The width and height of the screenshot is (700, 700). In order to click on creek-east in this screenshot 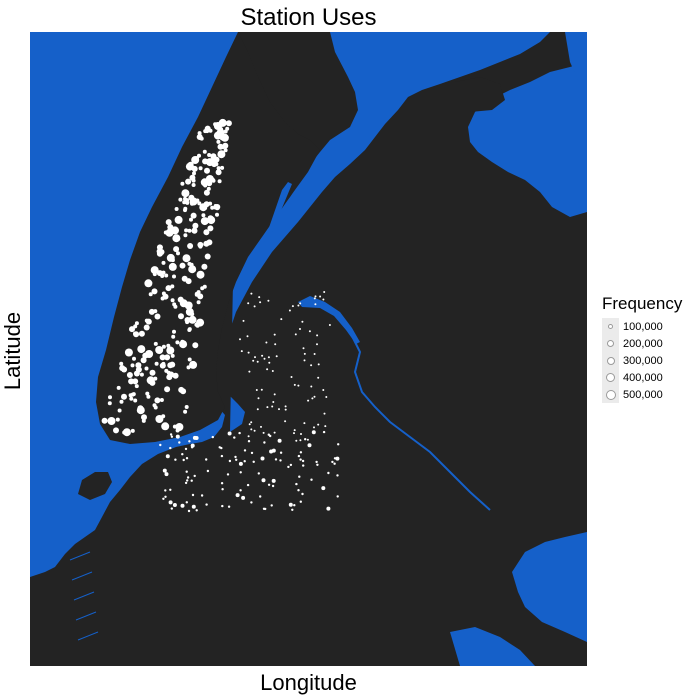, I will do `click(420, 421)`.